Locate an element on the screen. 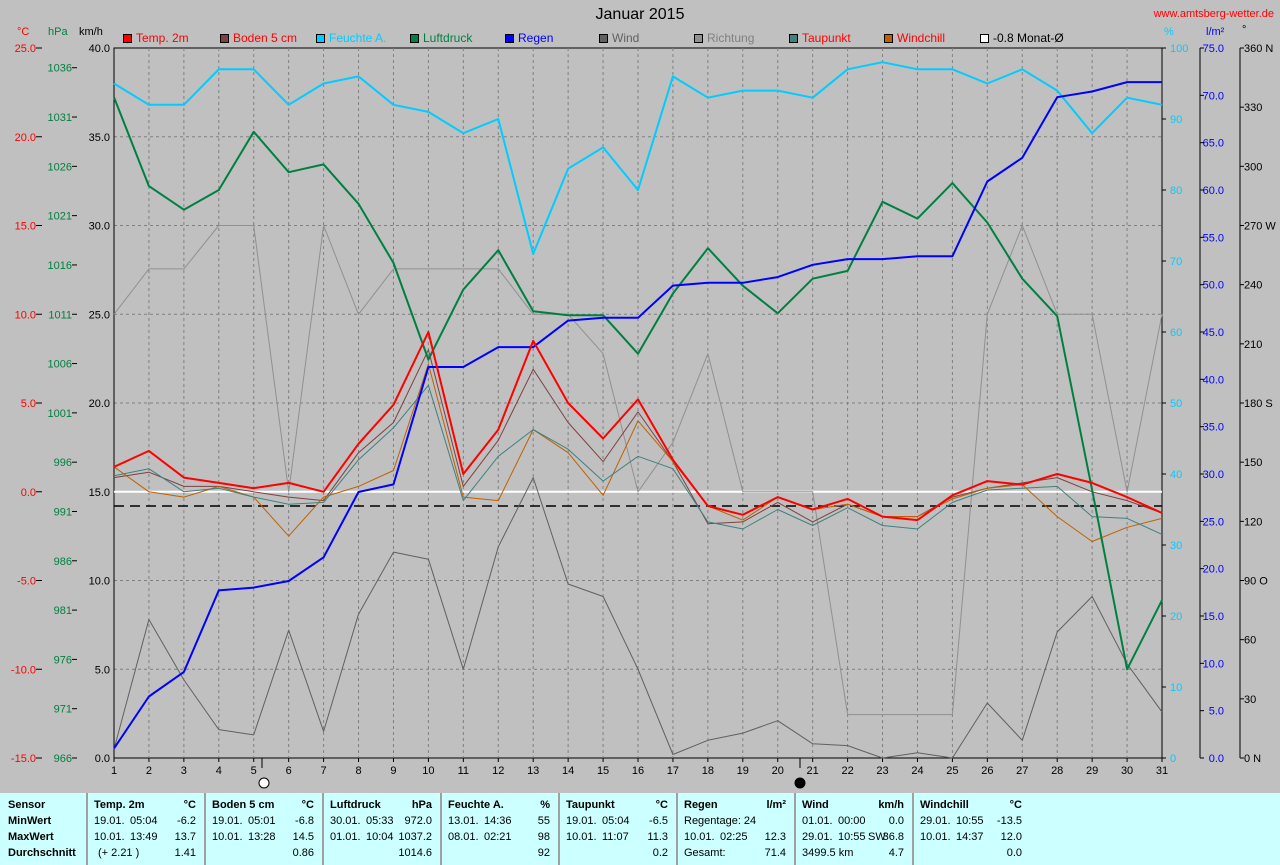 The image size is (1280, 865). stats-title: Wind is located at coordinates (815, 805).